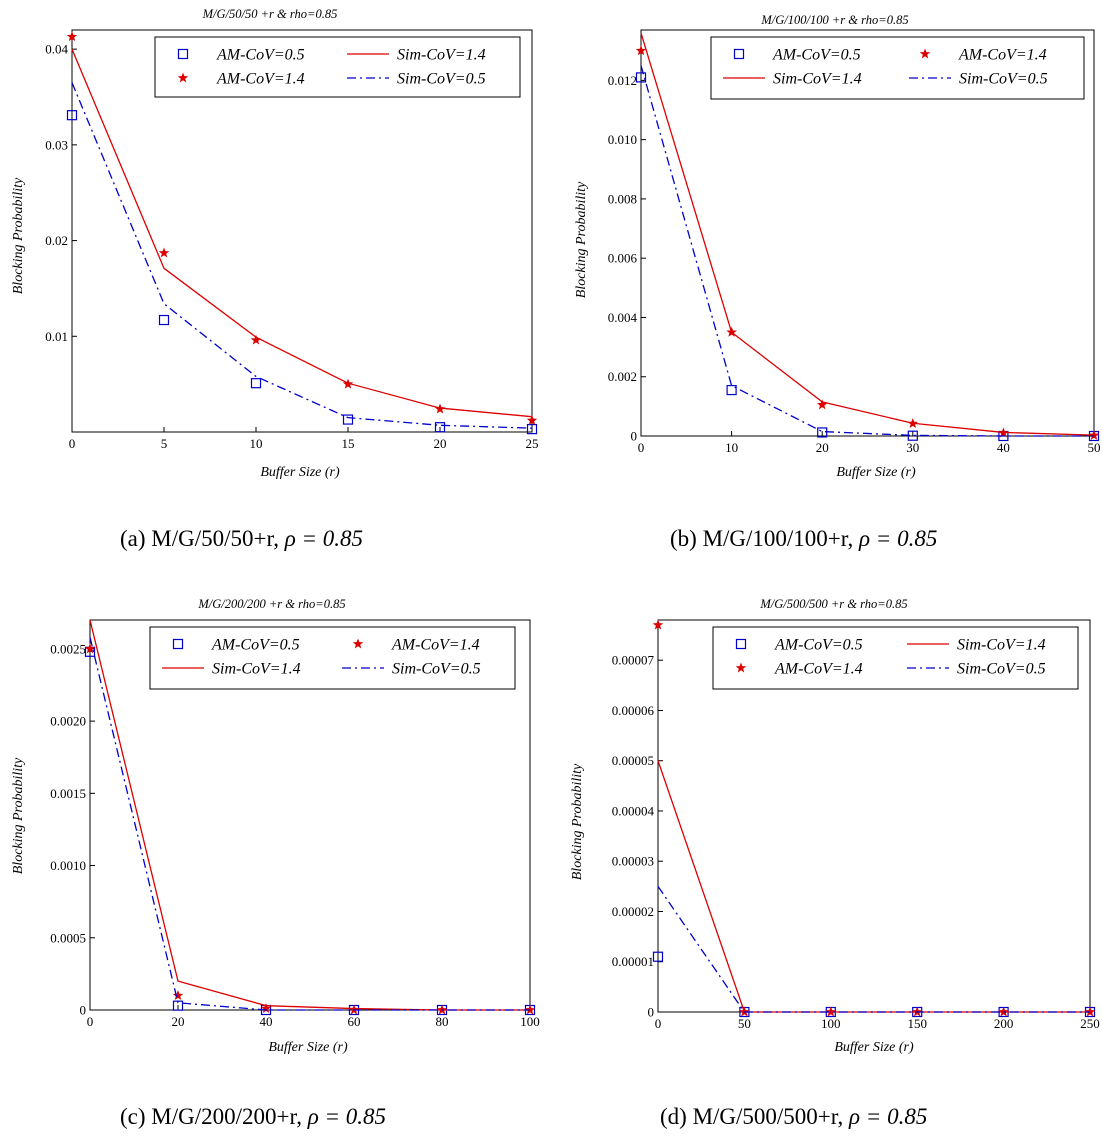 This screenshot has height=1148, width=1102. Describe the element at coordinates (1004, 1023) in the screenshot. I see `x-tick-label: 200` at that location.